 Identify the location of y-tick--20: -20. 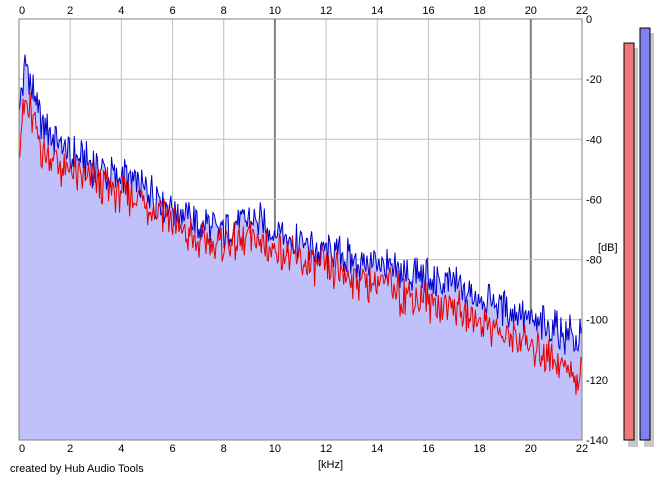
(594, 80).